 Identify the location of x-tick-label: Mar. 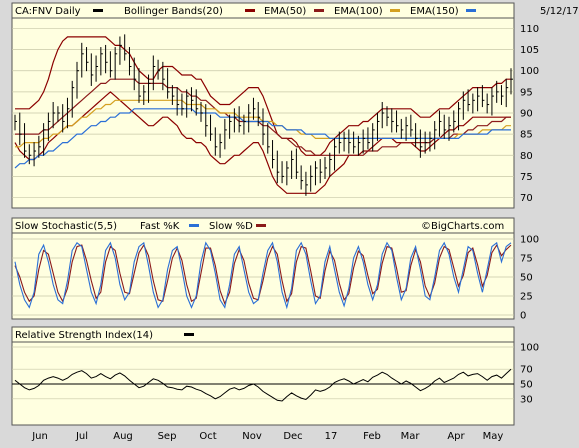
(411, 436).